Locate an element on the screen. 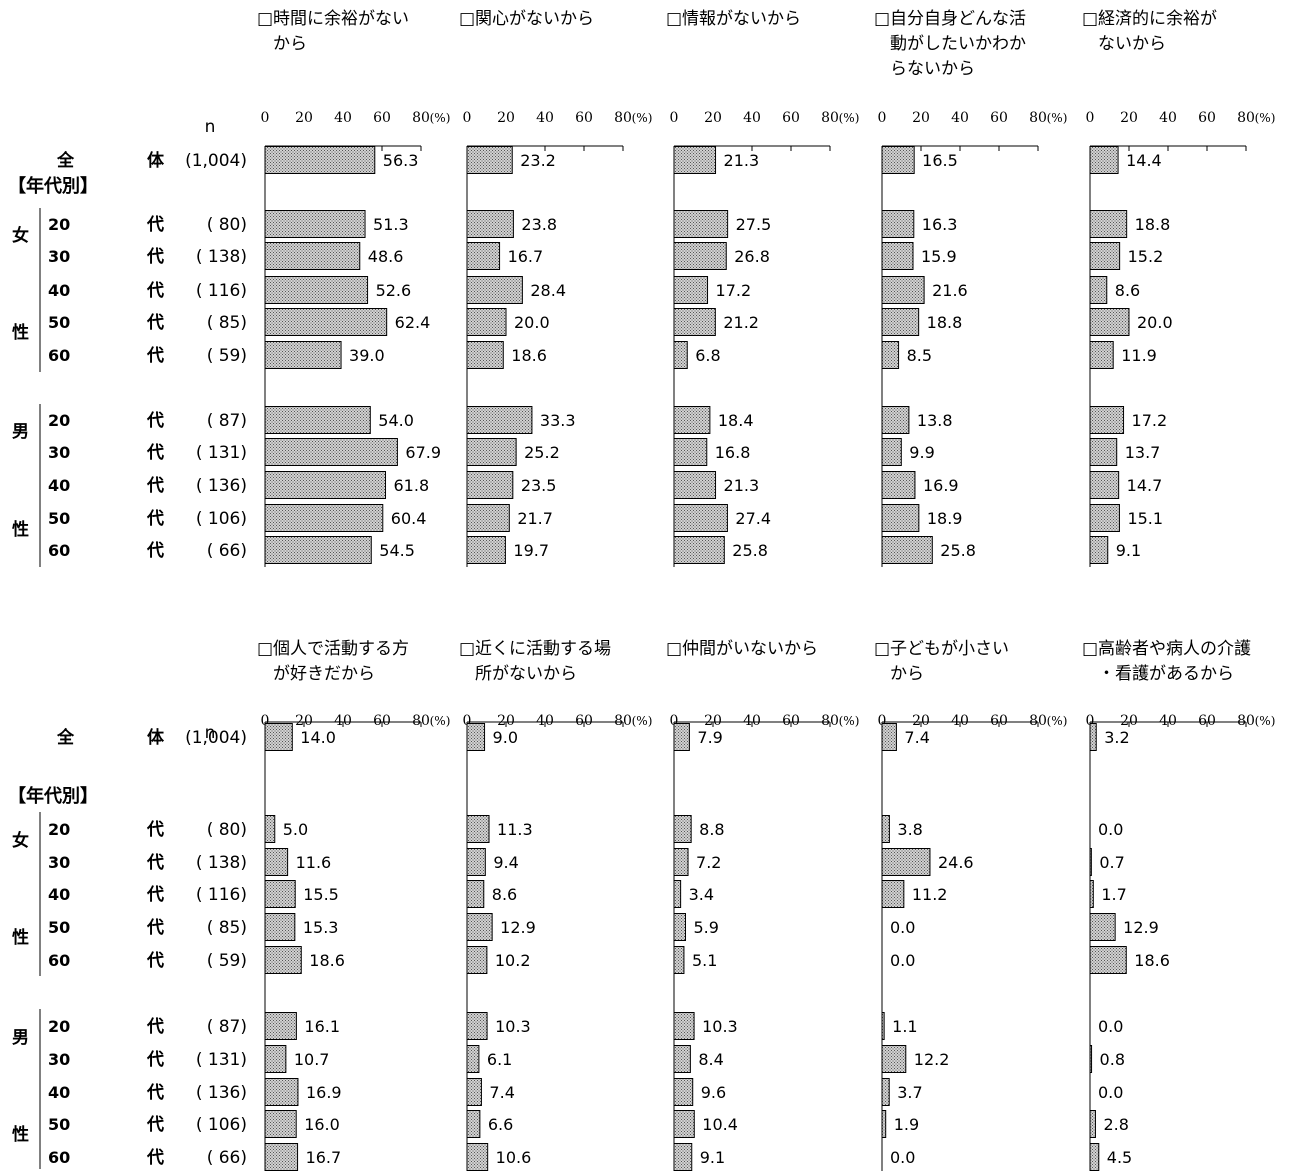 The width and height of the screenshot is (1300, 1175). tick-label: 20 is located at coordinates (304, 721).